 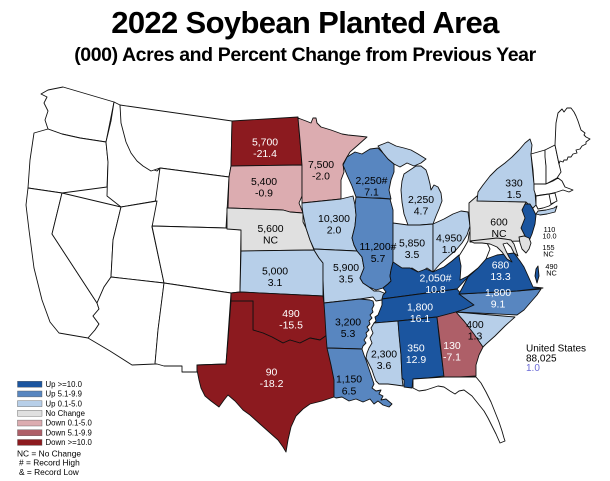 I want to click on svg-text: 400, so click(x=475, y=325).